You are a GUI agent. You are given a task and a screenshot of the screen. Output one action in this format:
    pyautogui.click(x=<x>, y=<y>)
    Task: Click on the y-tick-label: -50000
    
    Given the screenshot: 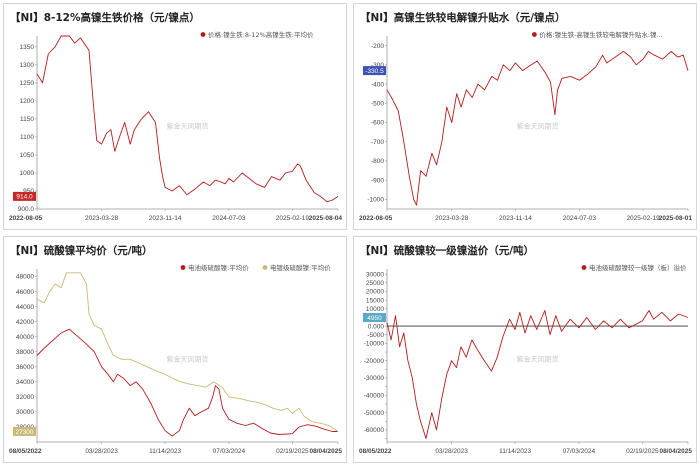 What is the action you would take?
    pyautogui.click(x=374, y=413)
    